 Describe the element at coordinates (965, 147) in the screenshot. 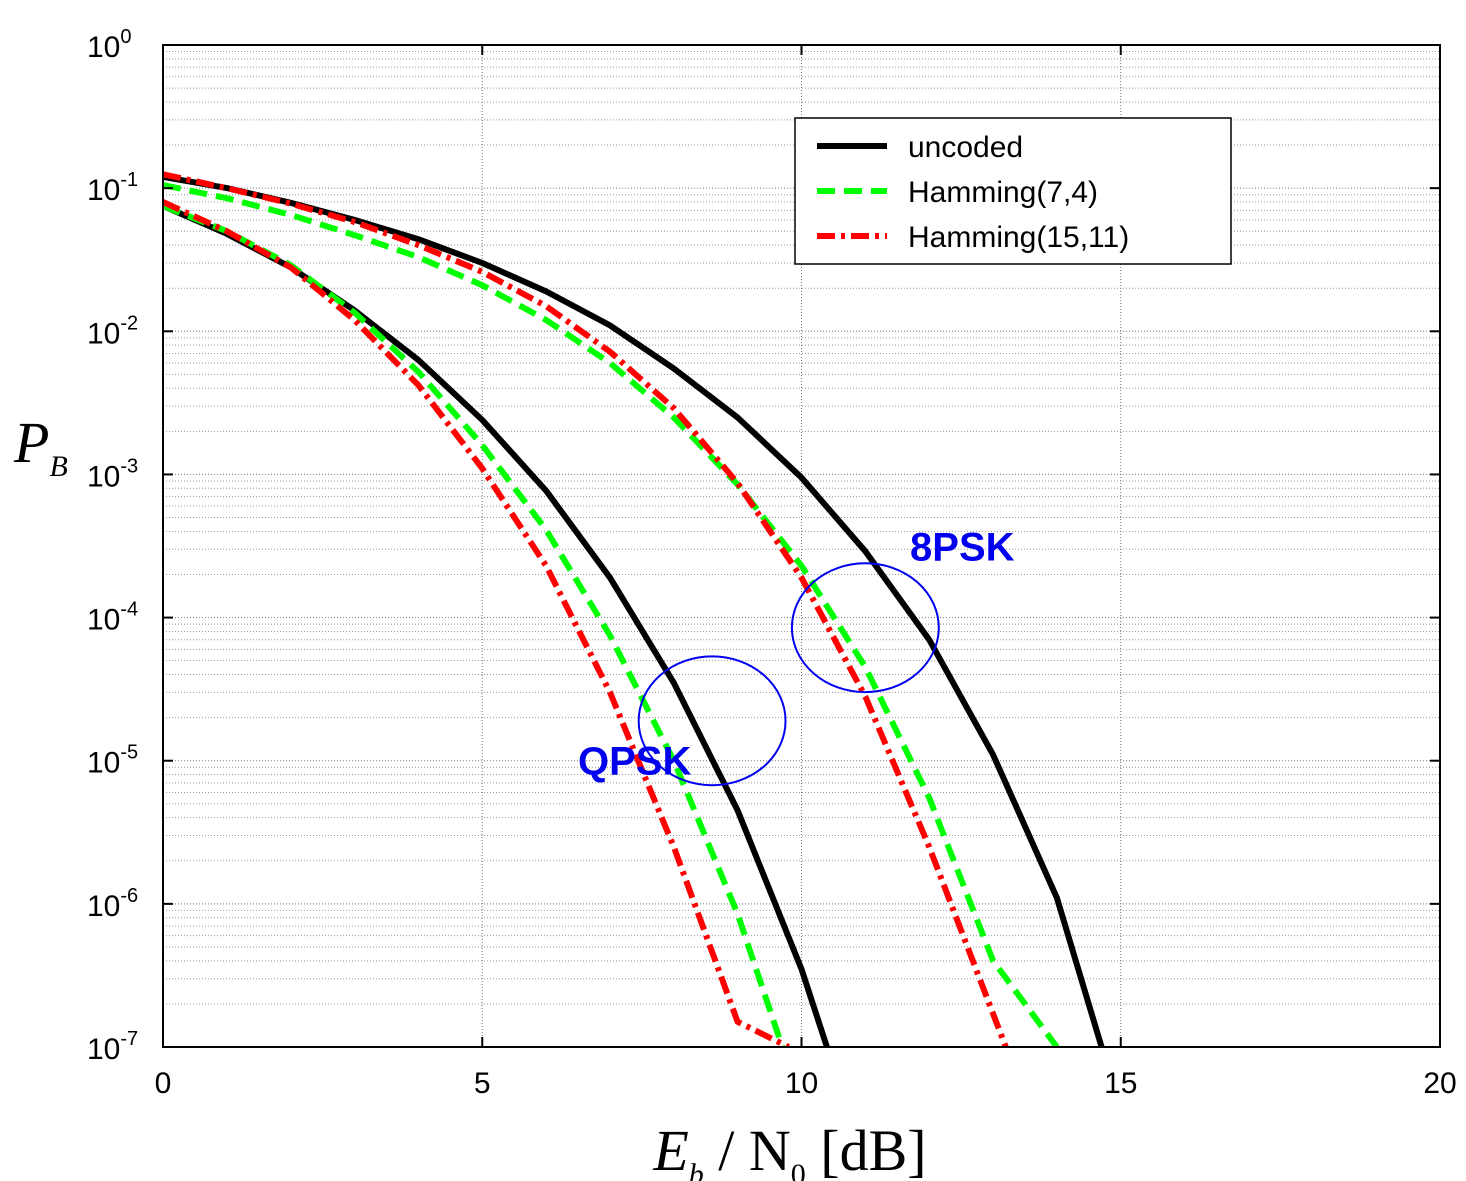

I see `legend-label-0: uncoded` at that location.